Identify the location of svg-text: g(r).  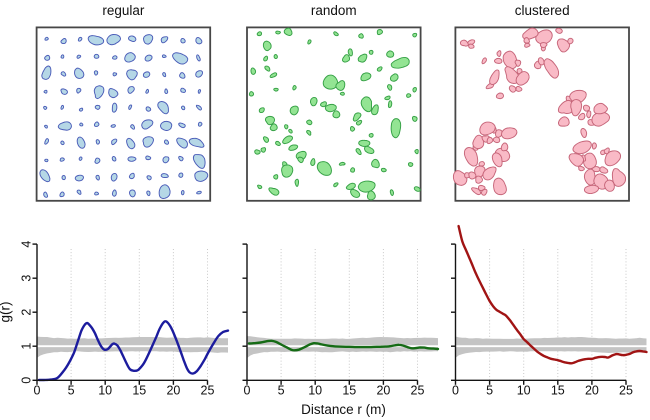
(6, 312).